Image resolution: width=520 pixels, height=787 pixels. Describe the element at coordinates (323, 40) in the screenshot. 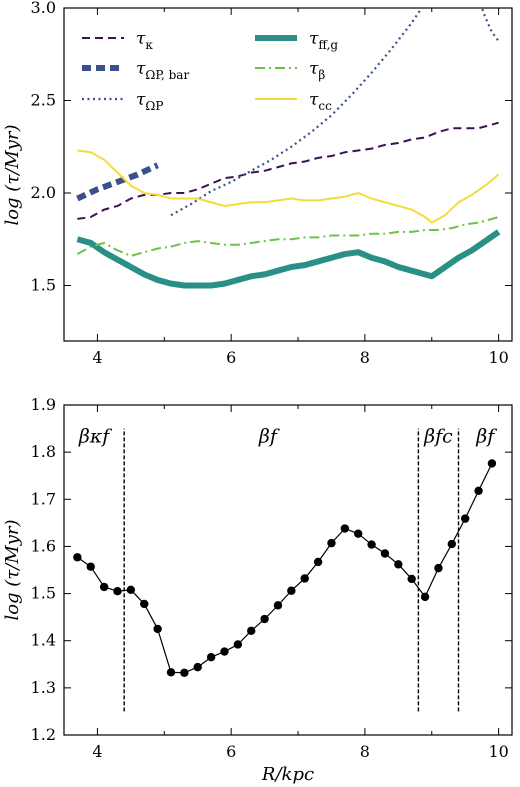

I see `legend-label: τff,g` at that location.